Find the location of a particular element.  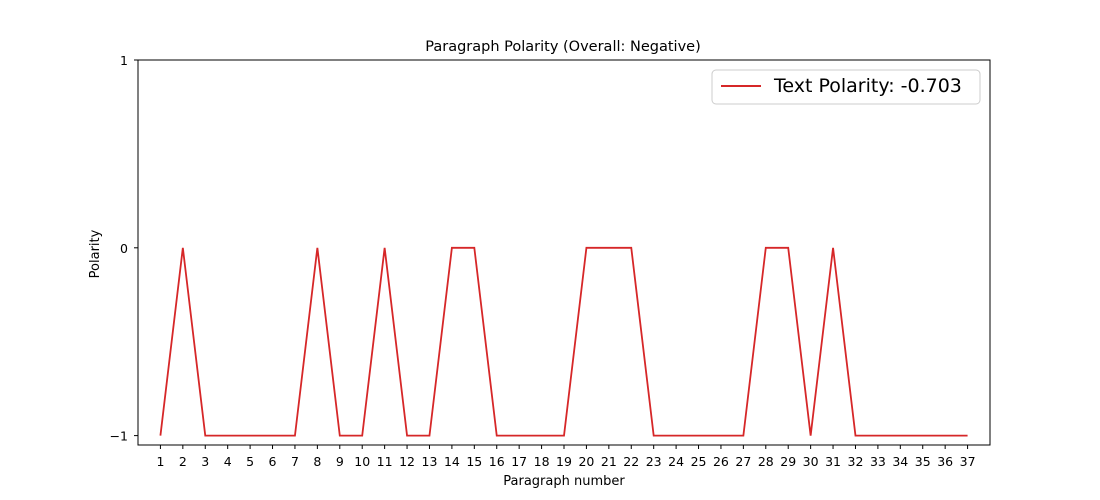

x-tick-label: 28 is located at coordinates (766, 461).